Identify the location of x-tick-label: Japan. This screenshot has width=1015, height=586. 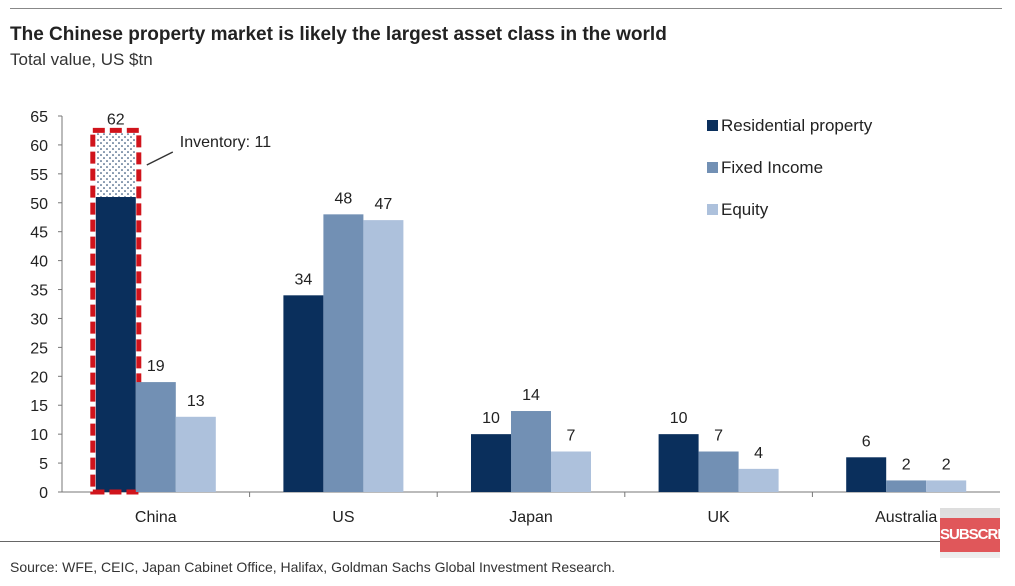
(531, 517).